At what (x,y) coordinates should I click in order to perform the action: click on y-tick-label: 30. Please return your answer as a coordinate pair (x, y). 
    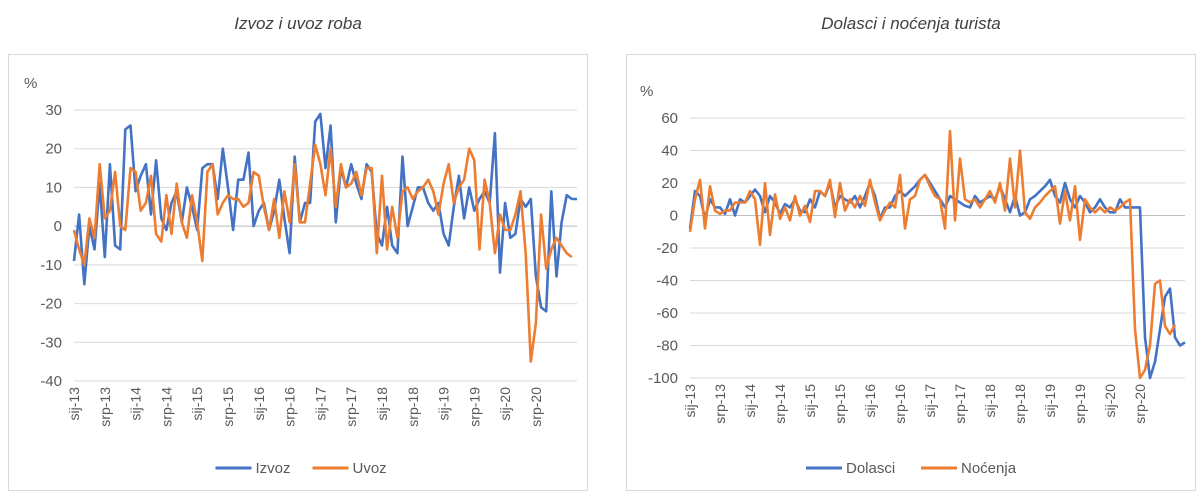
    Looking at the image, I should click on (53, 110).